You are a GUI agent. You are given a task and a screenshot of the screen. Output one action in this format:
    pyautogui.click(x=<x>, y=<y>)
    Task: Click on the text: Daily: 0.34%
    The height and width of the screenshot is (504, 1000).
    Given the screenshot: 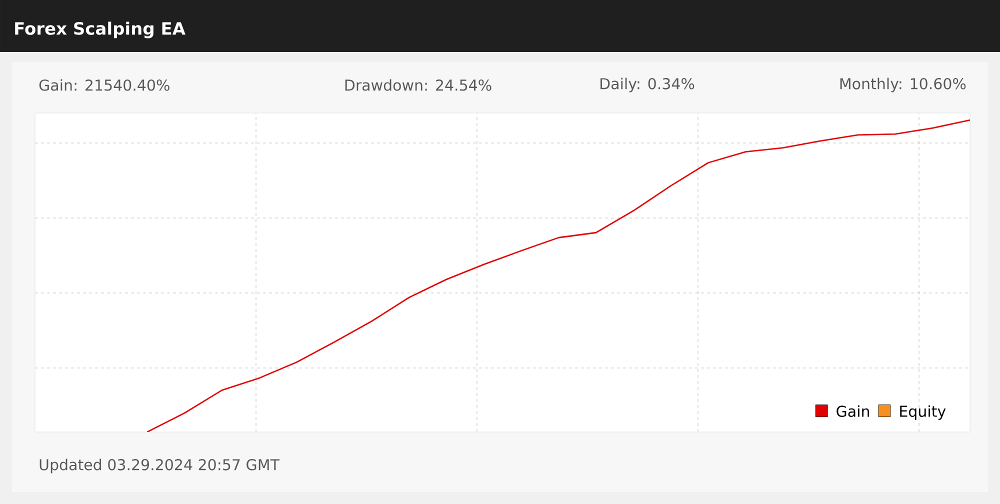 What is the action you would take?
    pyautogui.click(x=647, y=85)
    